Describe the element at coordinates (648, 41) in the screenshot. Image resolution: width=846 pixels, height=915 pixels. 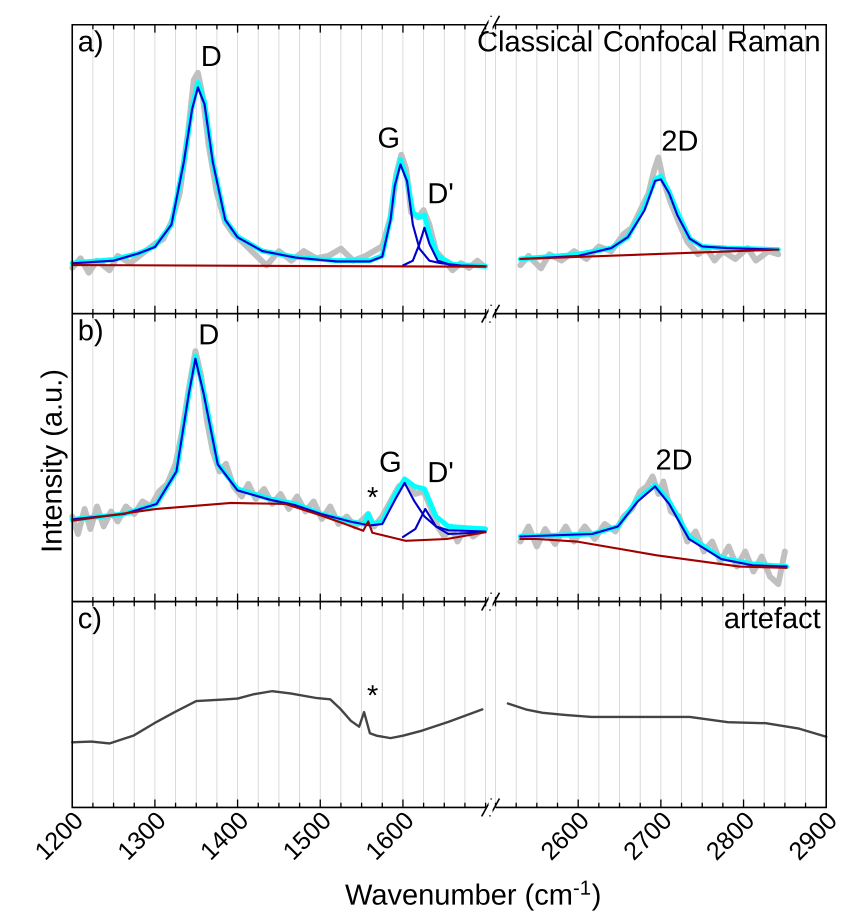
I see `text: Classical Confocal Raman` at that location.